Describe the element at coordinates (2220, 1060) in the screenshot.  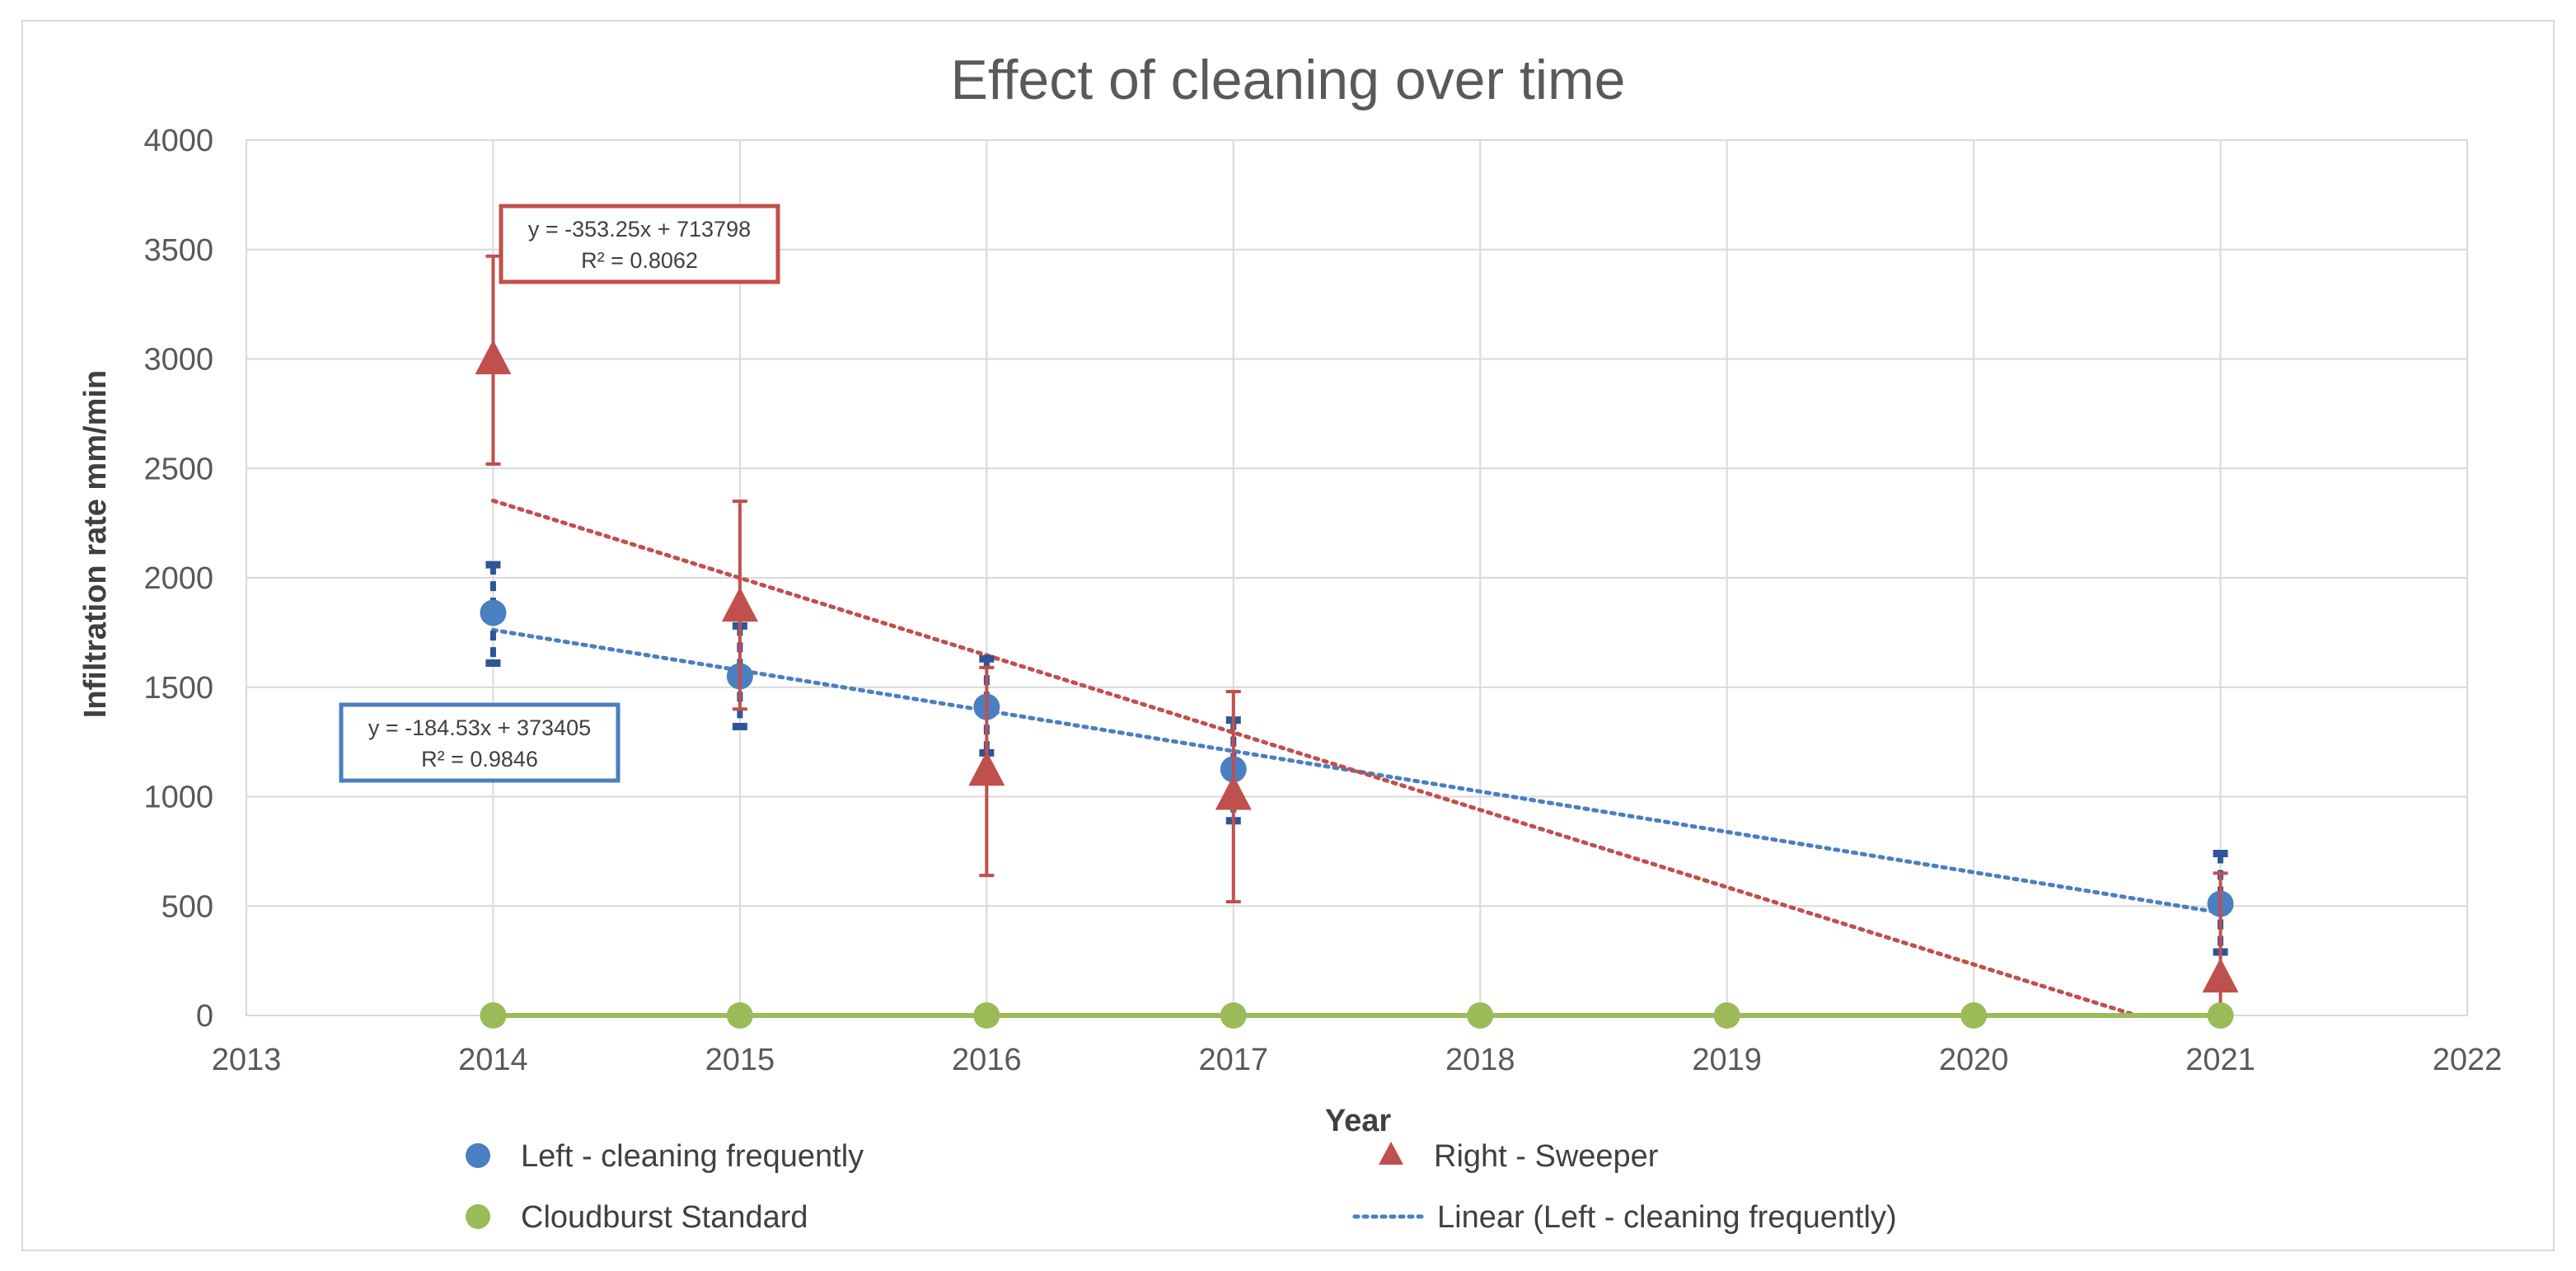
I see `x-tick-label: 2021` at that location.